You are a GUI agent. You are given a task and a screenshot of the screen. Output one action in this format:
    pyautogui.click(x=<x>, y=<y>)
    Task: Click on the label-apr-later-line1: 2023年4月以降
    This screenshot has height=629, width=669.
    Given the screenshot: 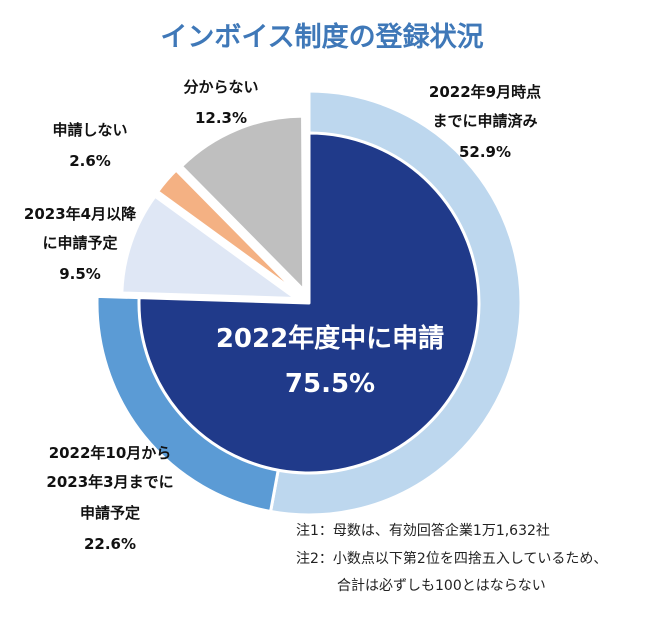 What is the action you would take?
    pyautogui.click(x=80, y=214)
    